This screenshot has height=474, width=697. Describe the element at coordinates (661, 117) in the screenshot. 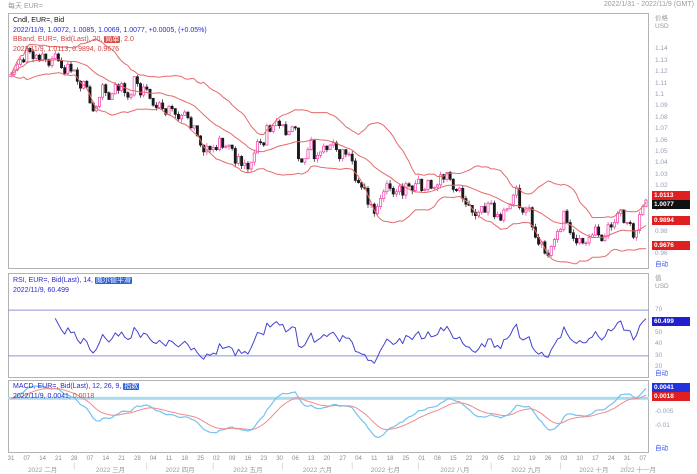

I see `axis-tick-label: 1.08` at that location.